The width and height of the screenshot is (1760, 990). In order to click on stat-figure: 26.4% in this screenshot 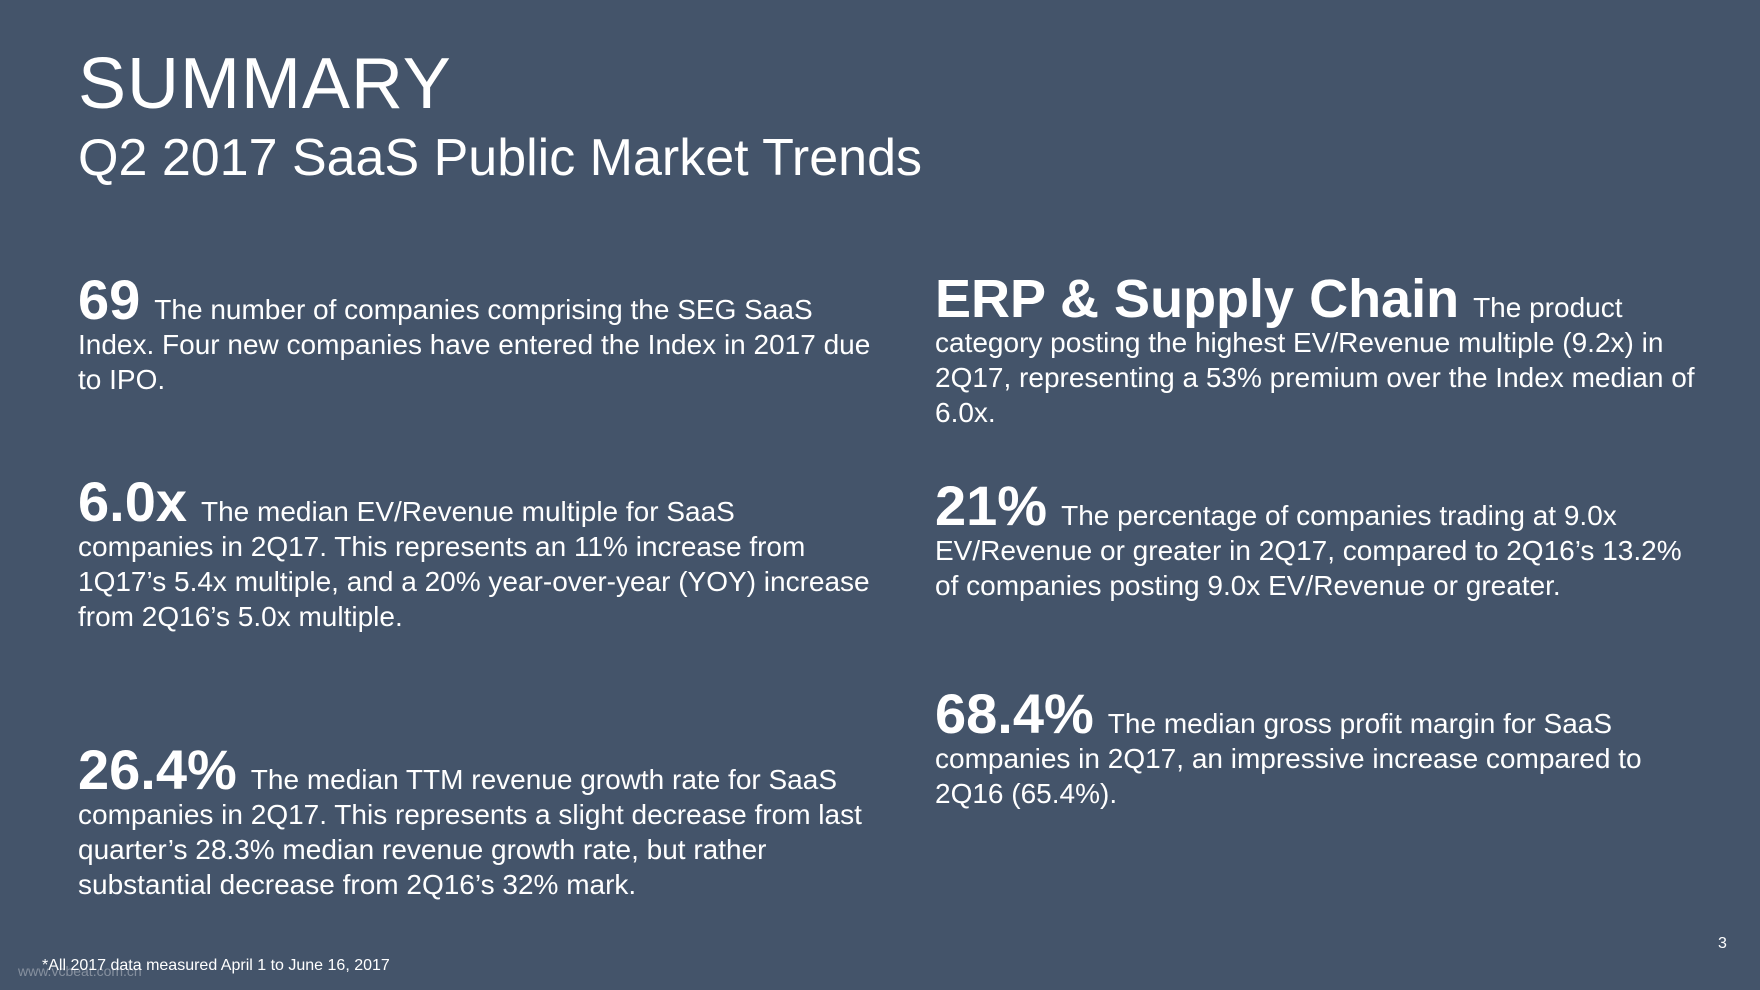, I will do `click(157, 769)`.